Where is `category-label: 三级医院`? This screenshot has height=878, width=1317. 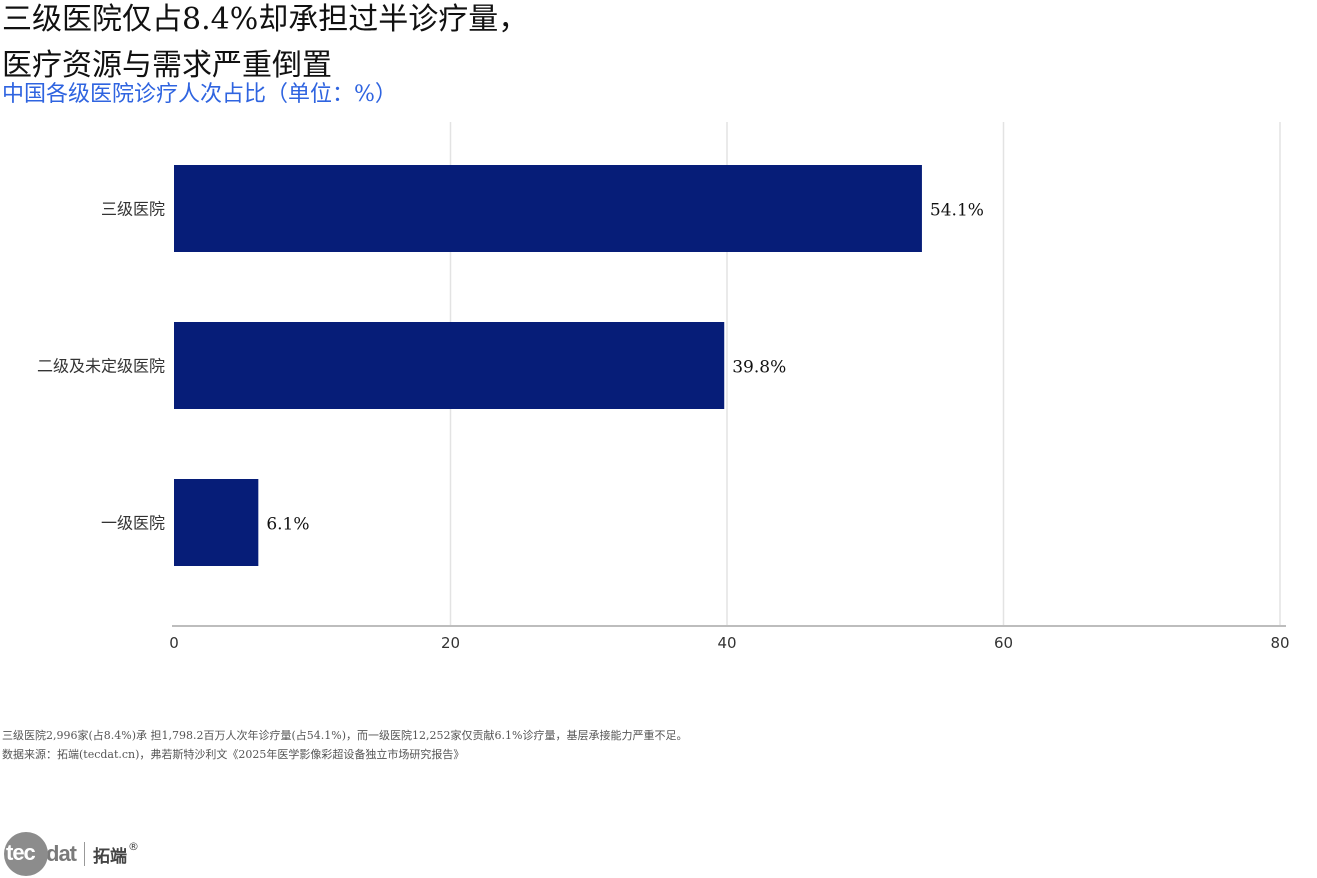 category-label: 三级医院 is located at coordinates (133, 209).